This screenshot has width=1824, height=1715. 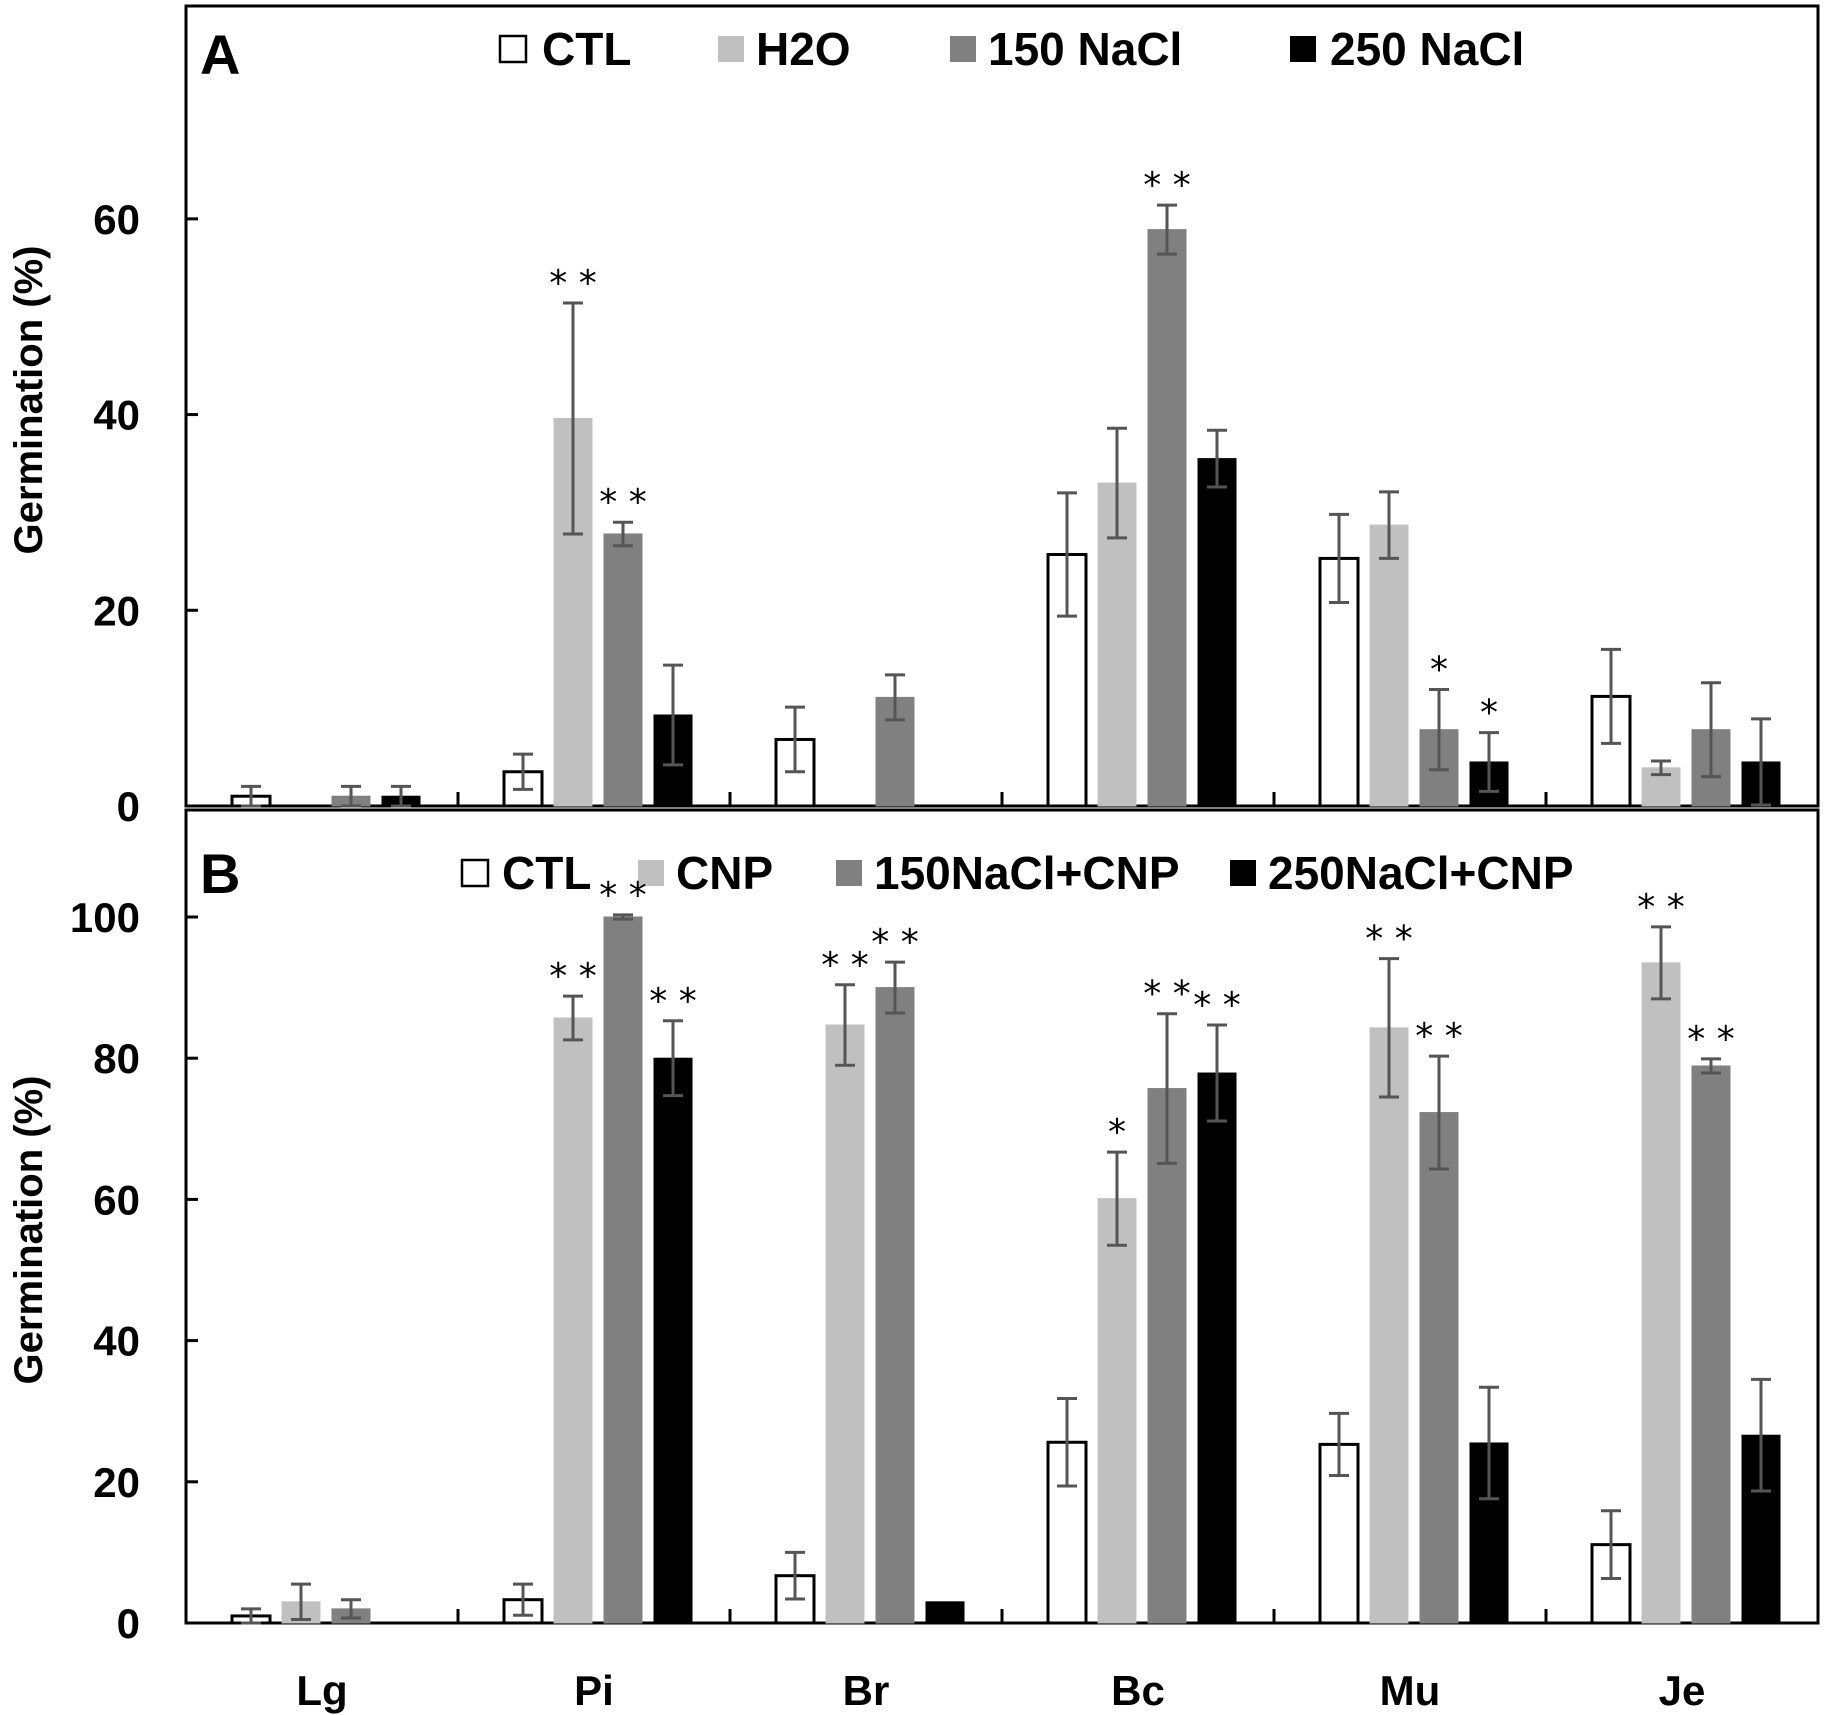 I want to click on panel-b-ytick-label-0: 0, so click(x=128, y=1623).